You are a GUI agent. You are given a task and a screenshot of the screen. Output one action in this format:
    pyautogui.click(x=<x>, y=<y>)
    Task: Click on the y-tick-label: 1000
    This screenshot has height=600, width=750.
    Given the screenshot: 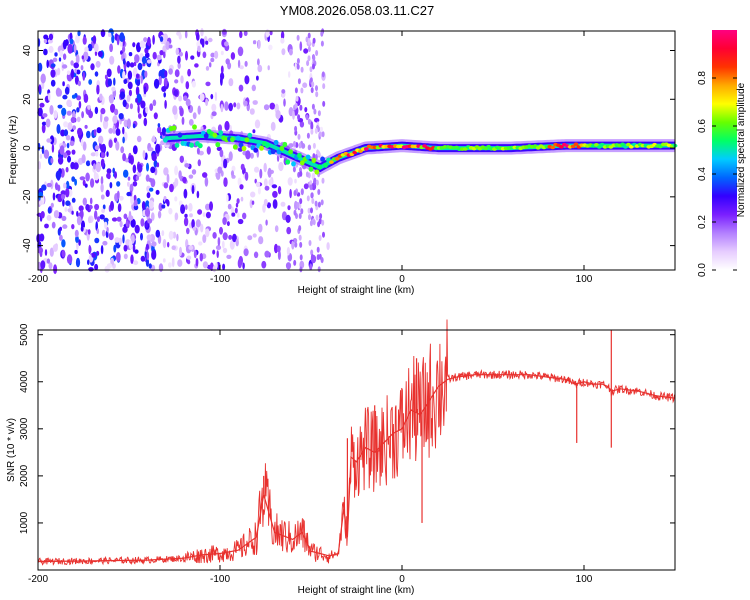 What is the action you would take?
    pyautogui.click(x=24, y=522)
    